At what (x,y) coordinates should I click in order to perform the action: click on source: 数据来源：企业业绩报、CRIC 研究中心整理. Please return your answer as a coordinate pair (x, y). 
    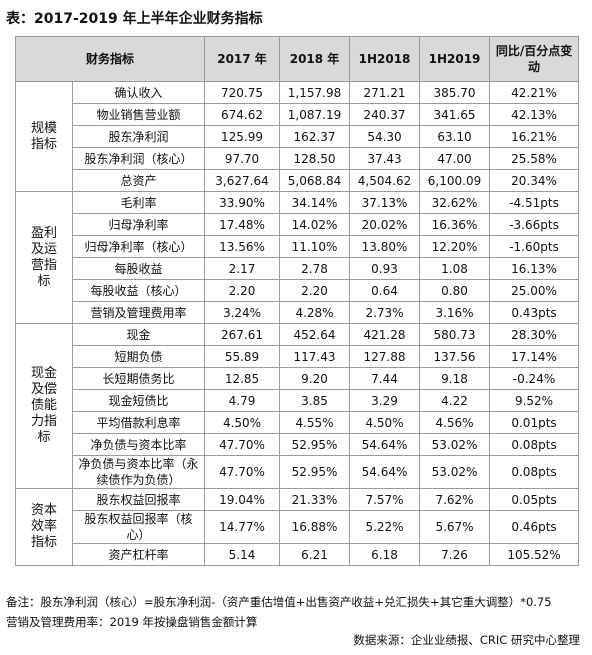
    Looking at the image, I should click on (466, 640).